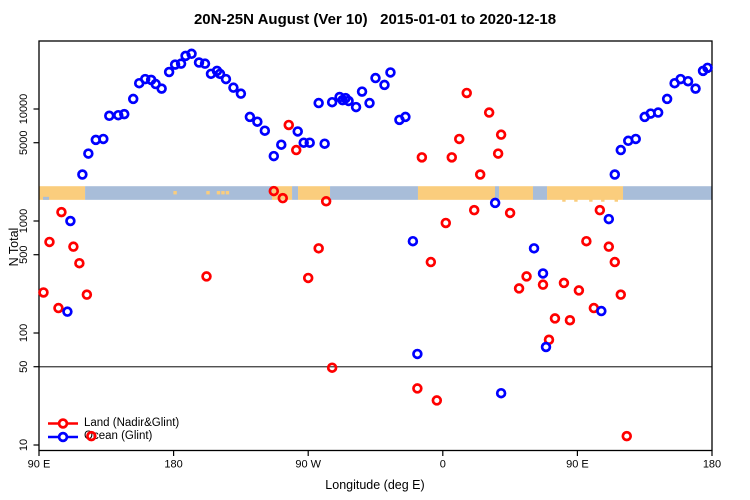 The width and height of the screenshot is (750, 500). Describe the element at coordinates (63, 423) in the screenshot. I see `legend-marker-land` at that location.